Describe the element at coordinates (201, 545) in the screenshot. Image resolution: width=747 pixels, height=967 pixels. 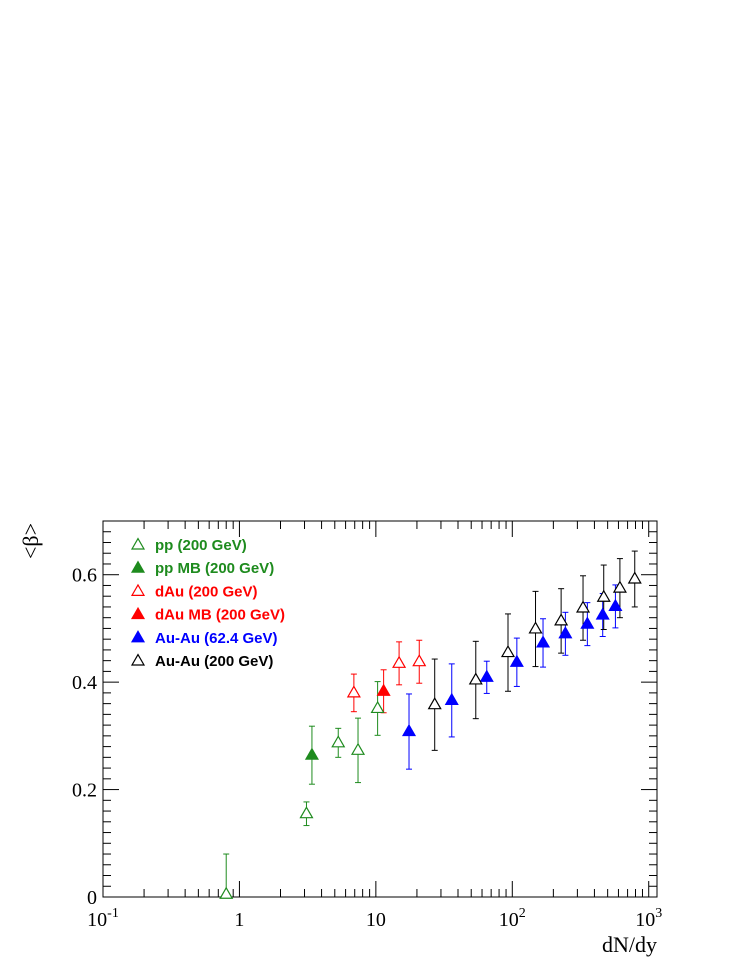
I see `legend-label: pp (200 GeV)` at that location.